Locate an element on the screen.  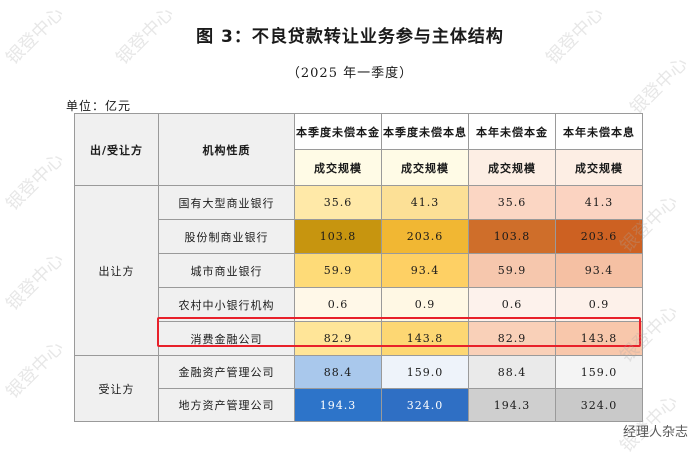
institution-name: 金融资产管理公司 is located at coordinates (226, 372).